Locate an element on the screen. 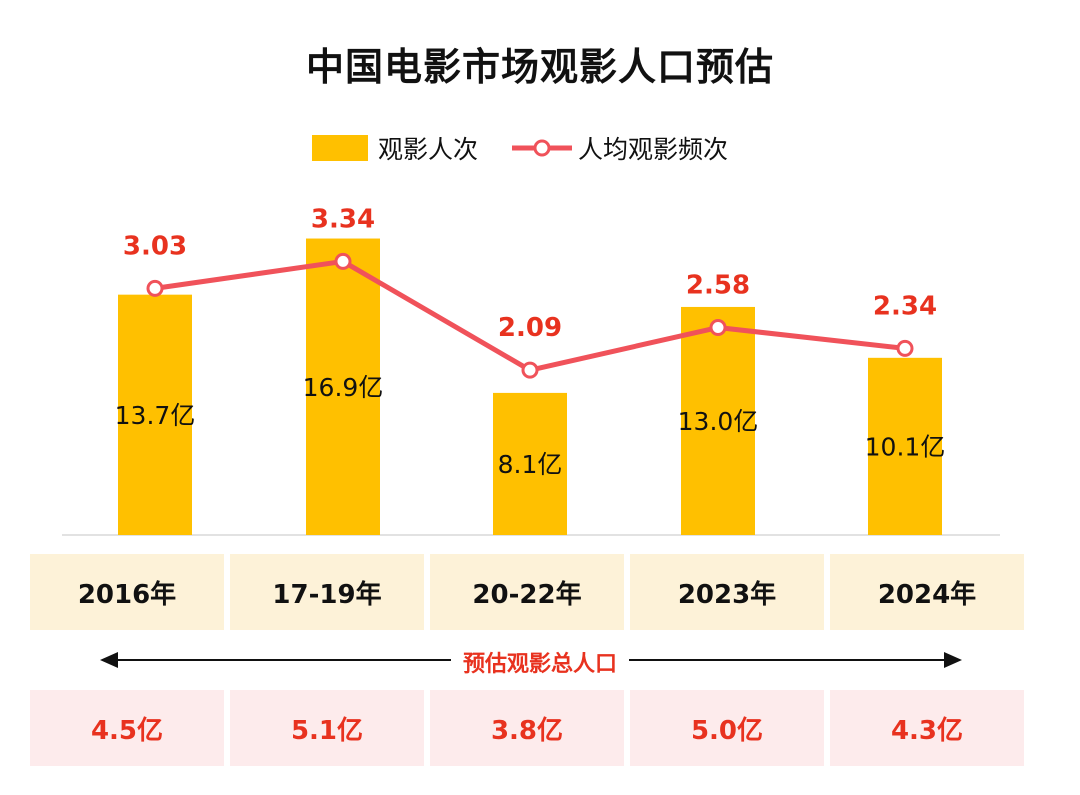  year-cell: 17-19年 is located at coordinates (327, 592).